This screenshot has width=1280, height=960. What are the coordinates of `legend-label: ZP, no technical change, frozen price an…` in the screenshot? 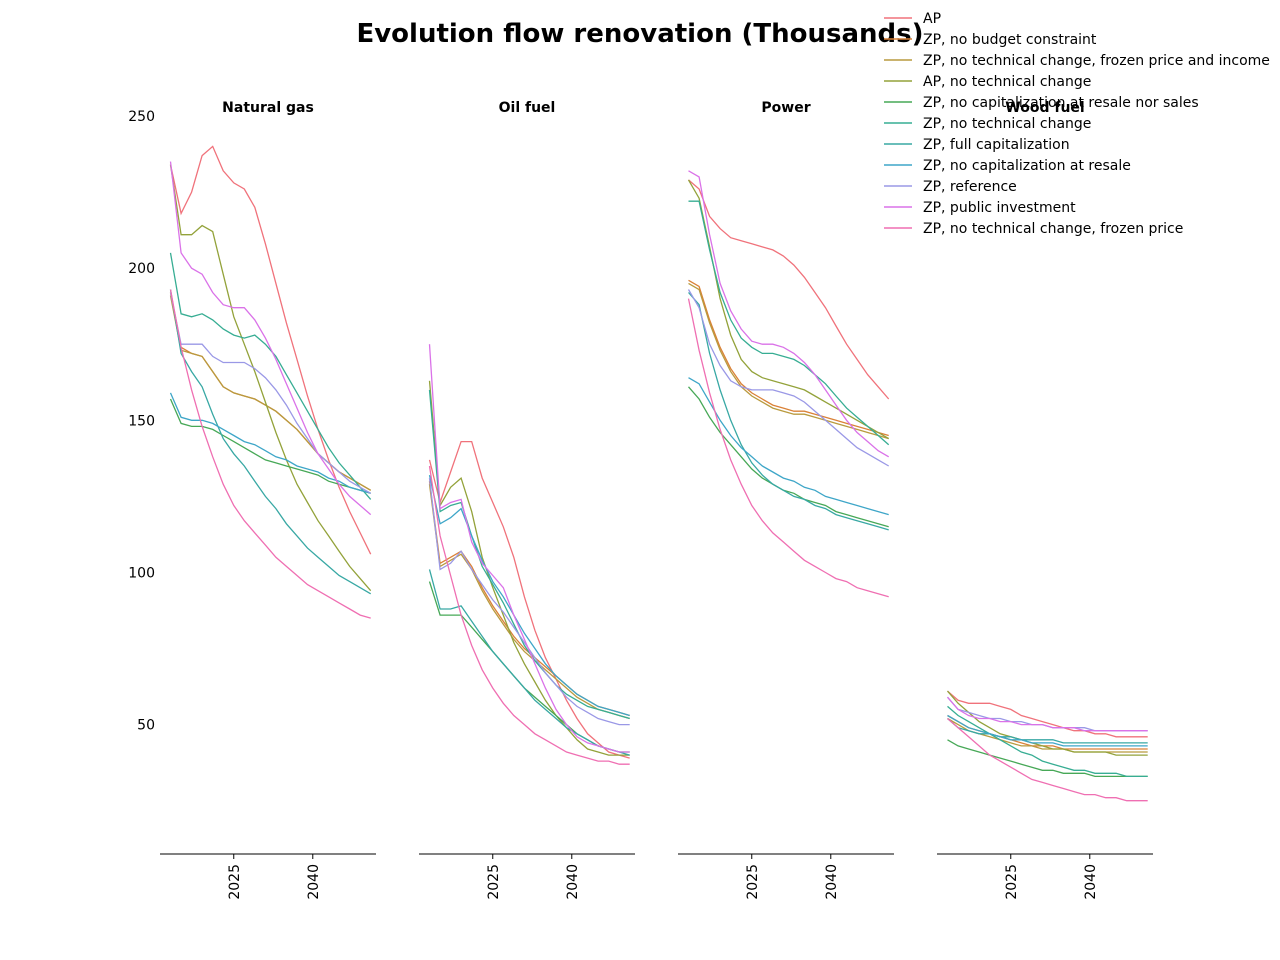 It's located at (1096, 61).